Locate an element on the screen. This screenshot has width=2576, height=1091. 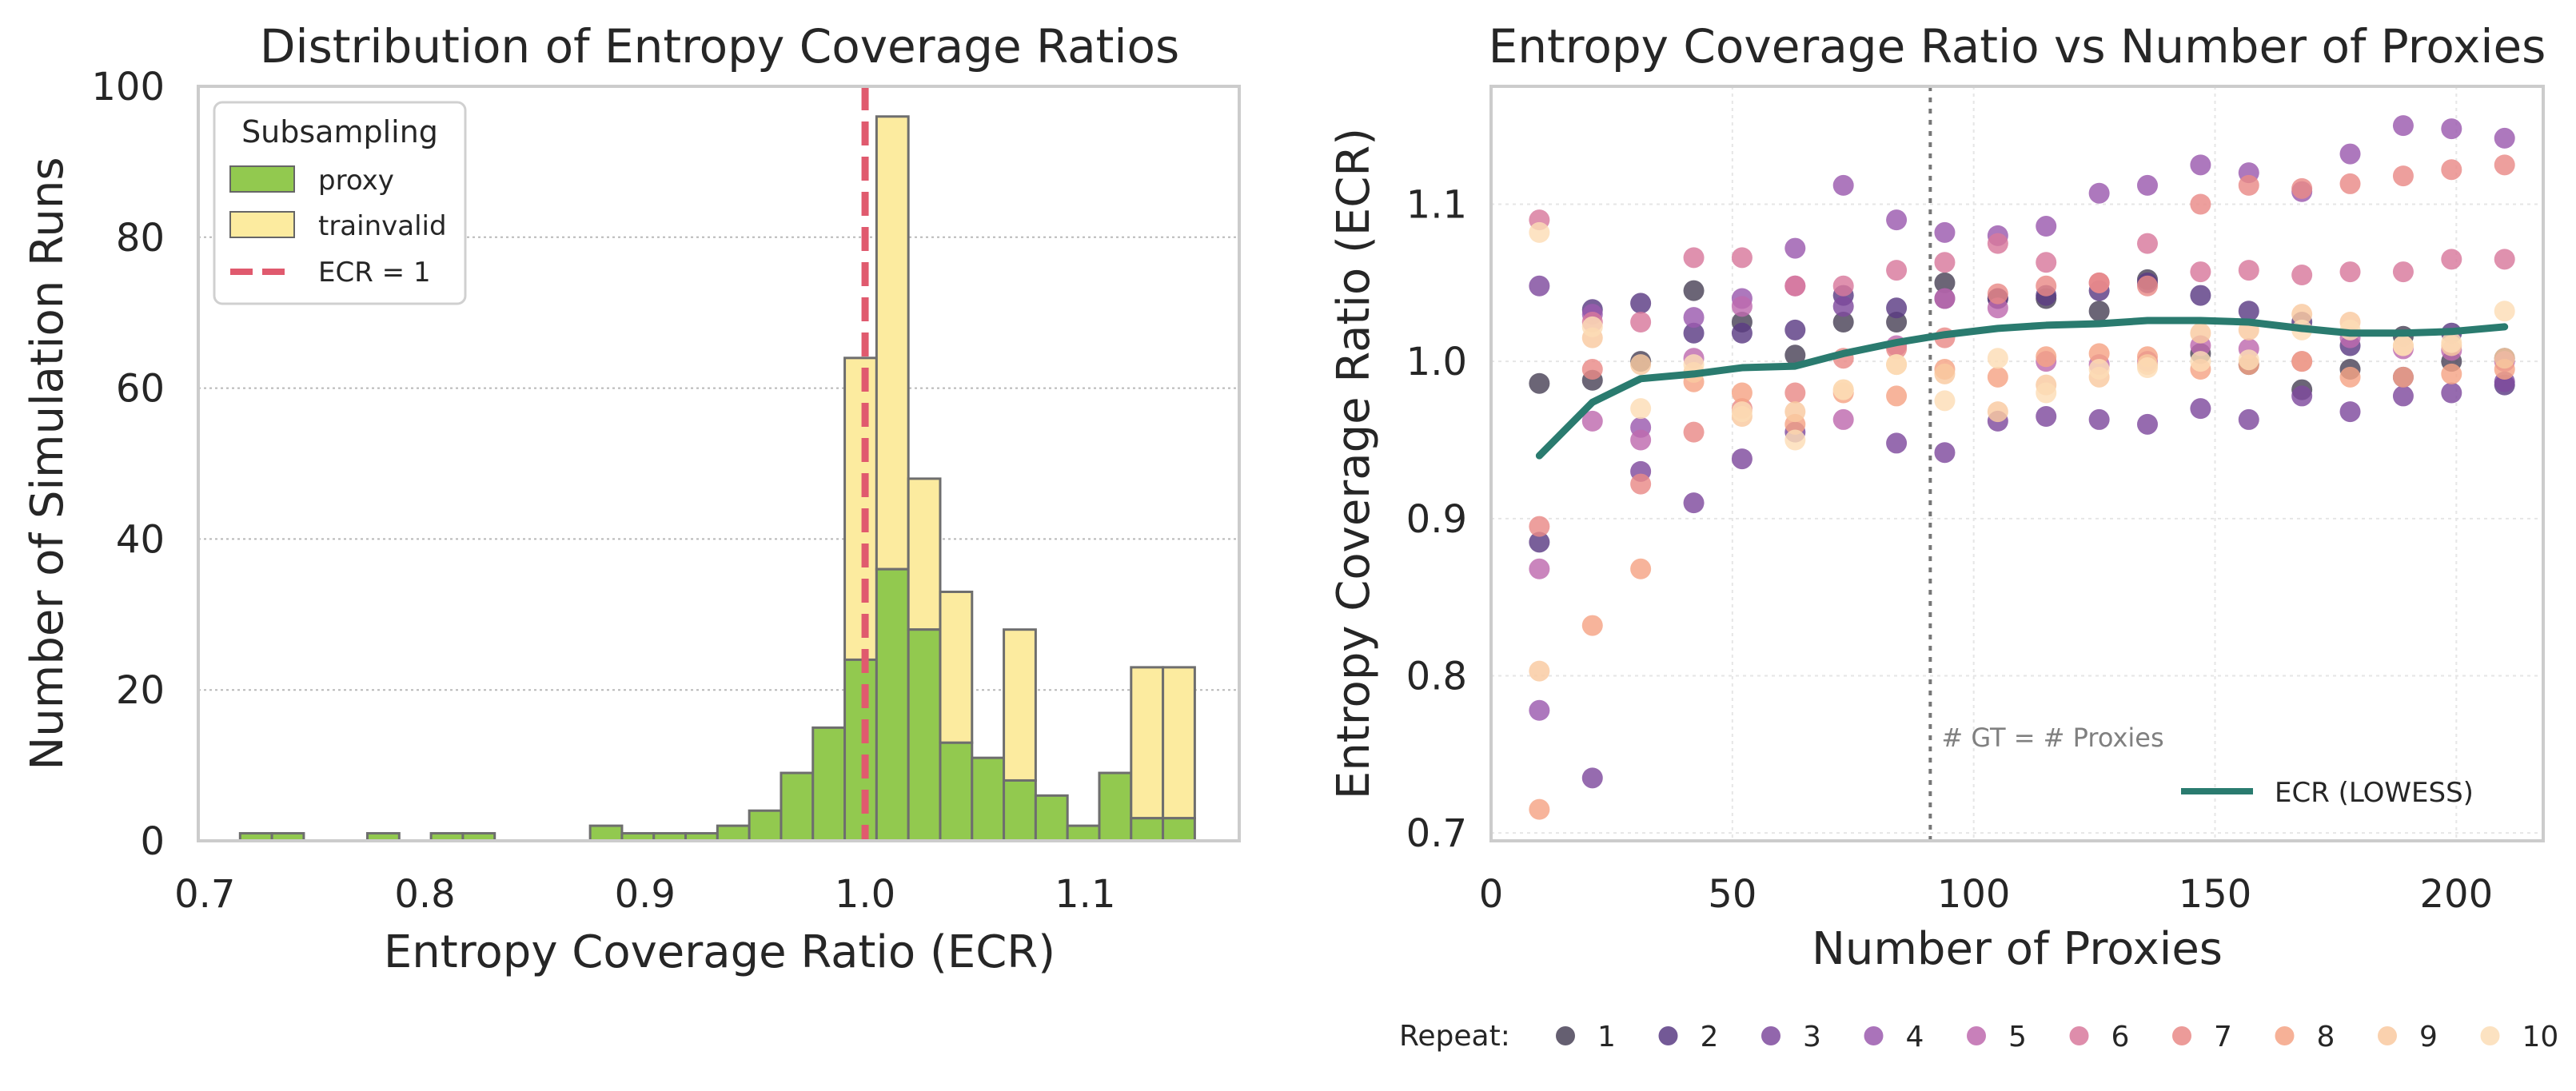
hist-y-tick-label: 80 is located at coordinates (140, 238).